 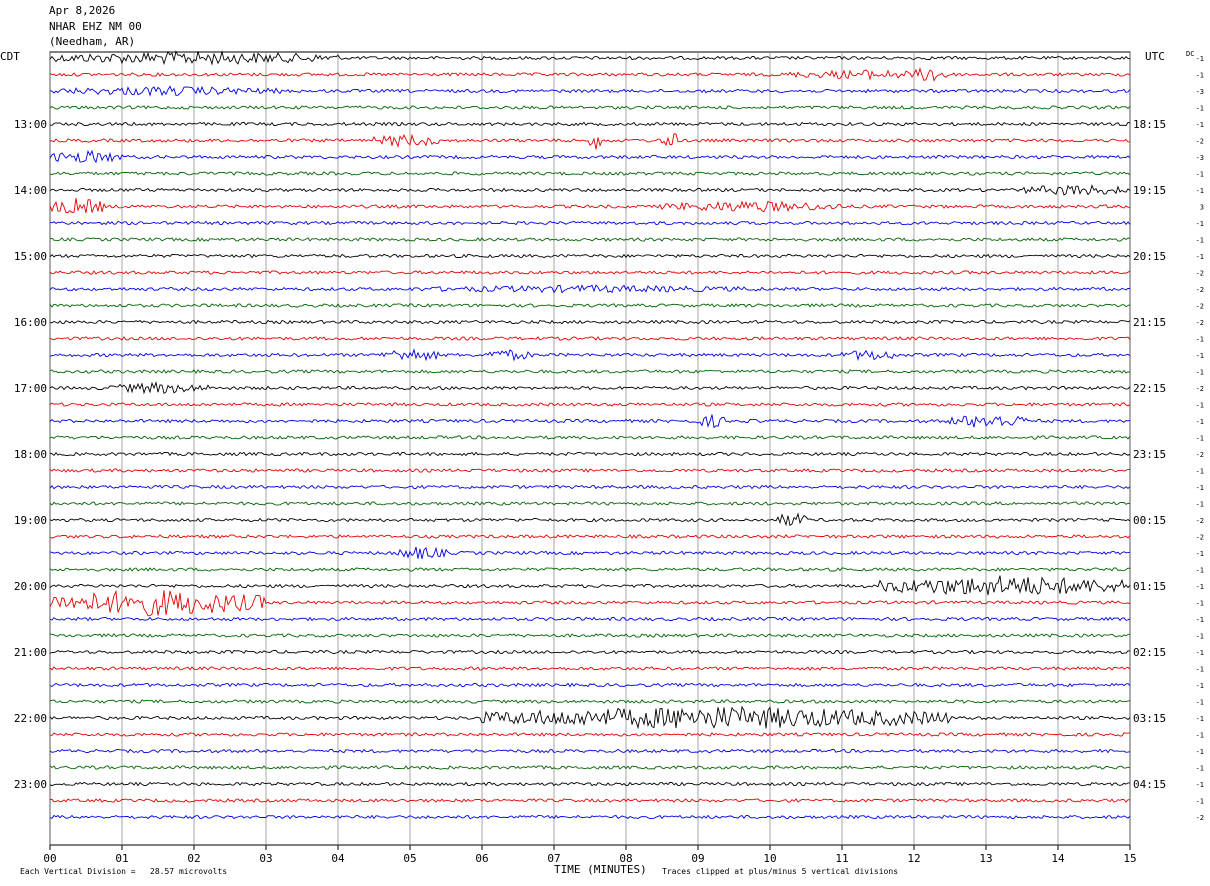 What do you see at coordinates (1200, 158) in the screenshot?
I see `dc-offset-label: -3` at bounding box center [1200, 158].